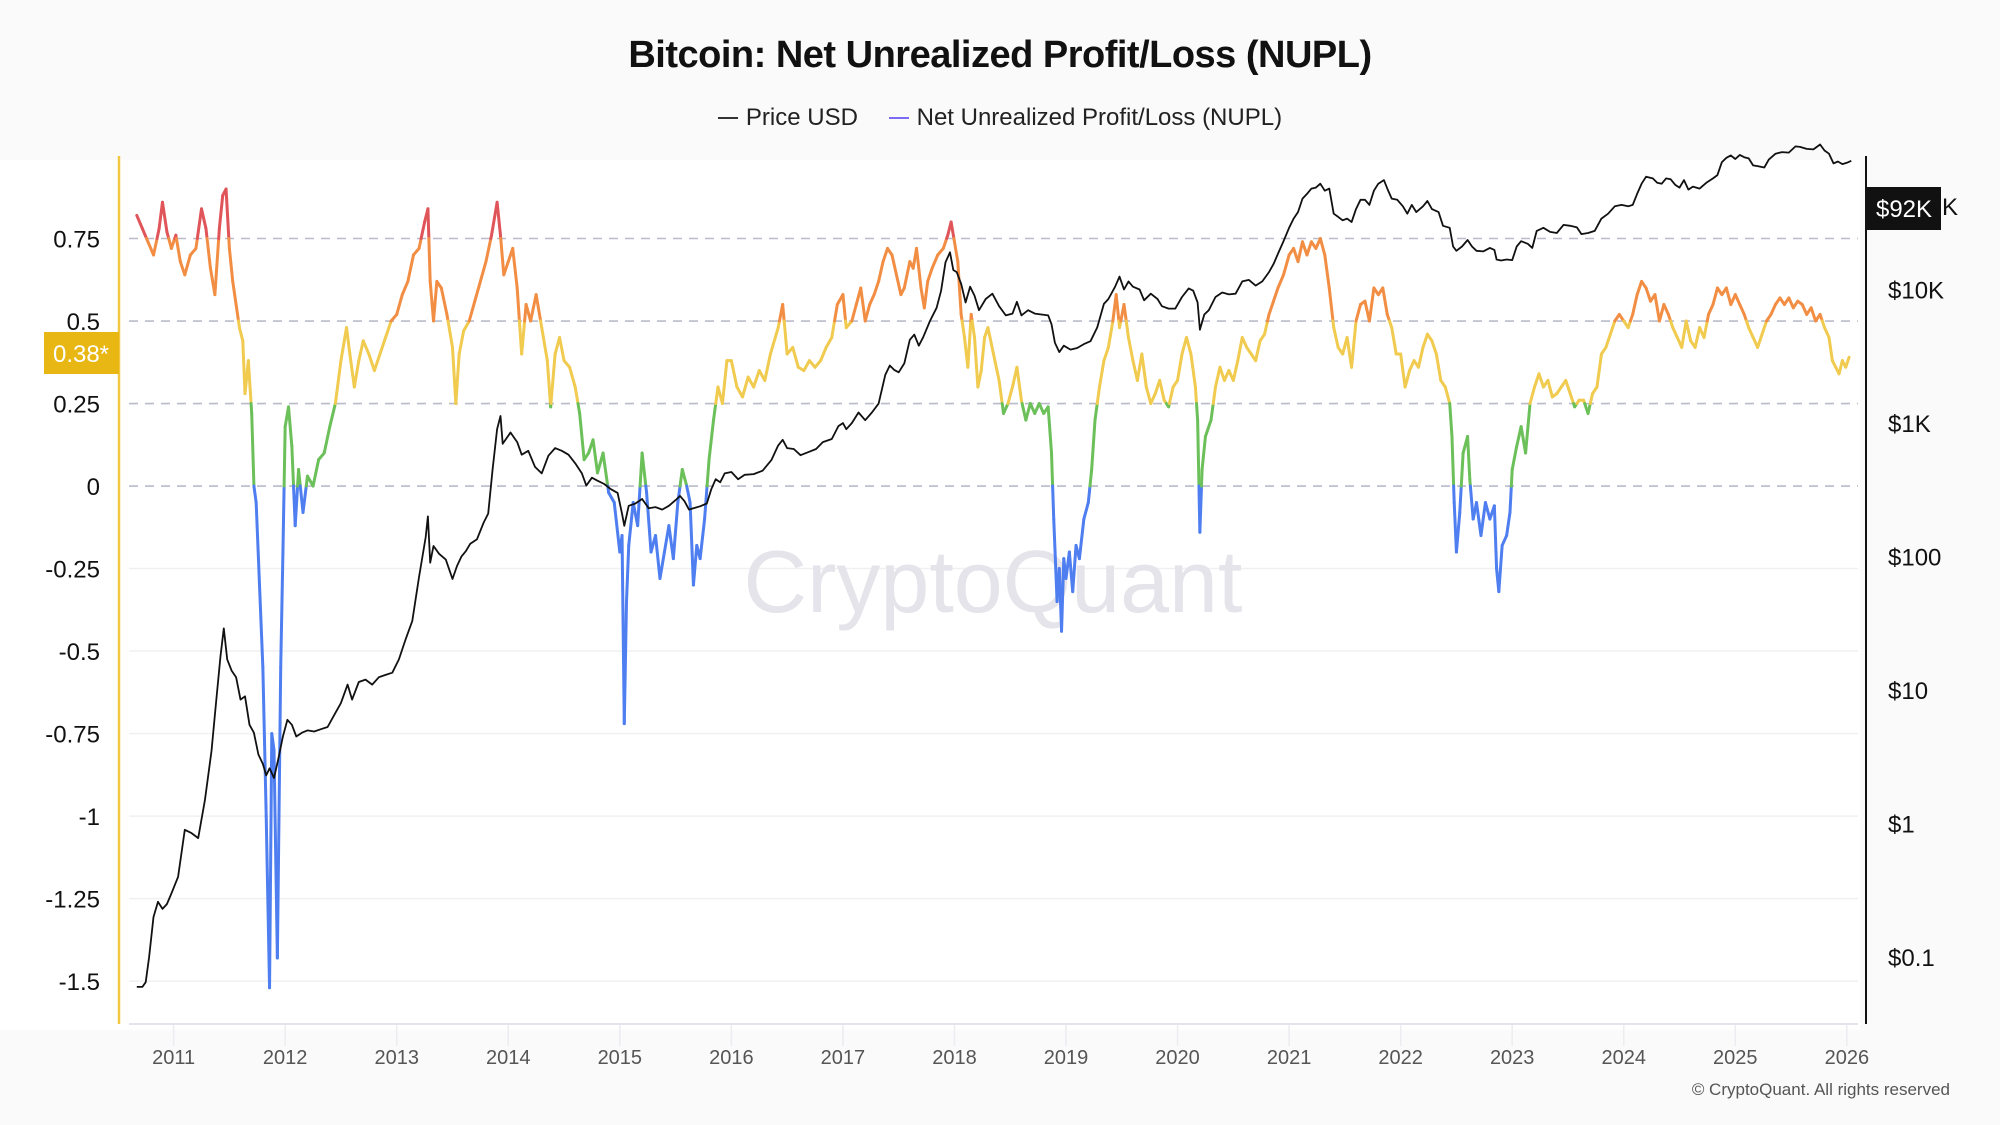 The image size is (2000, 1125). I want to click on x-tick-label: 2012, so click(285, 1058).